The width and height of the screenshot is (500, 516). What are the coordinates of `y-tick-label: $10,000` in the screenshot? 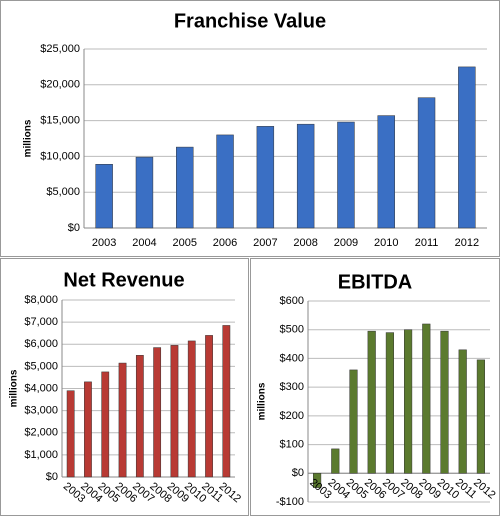 It's located at (60, 156).